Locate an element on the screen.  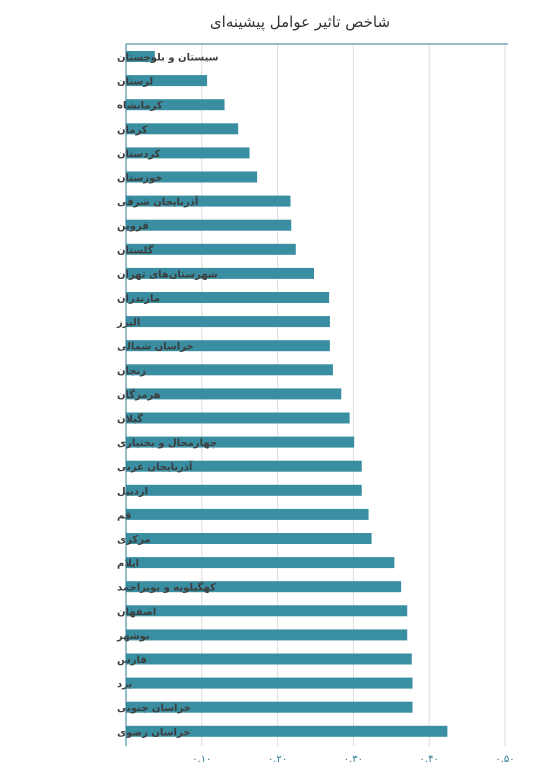
category-label: لرستان is located at coordinates (135, 82).